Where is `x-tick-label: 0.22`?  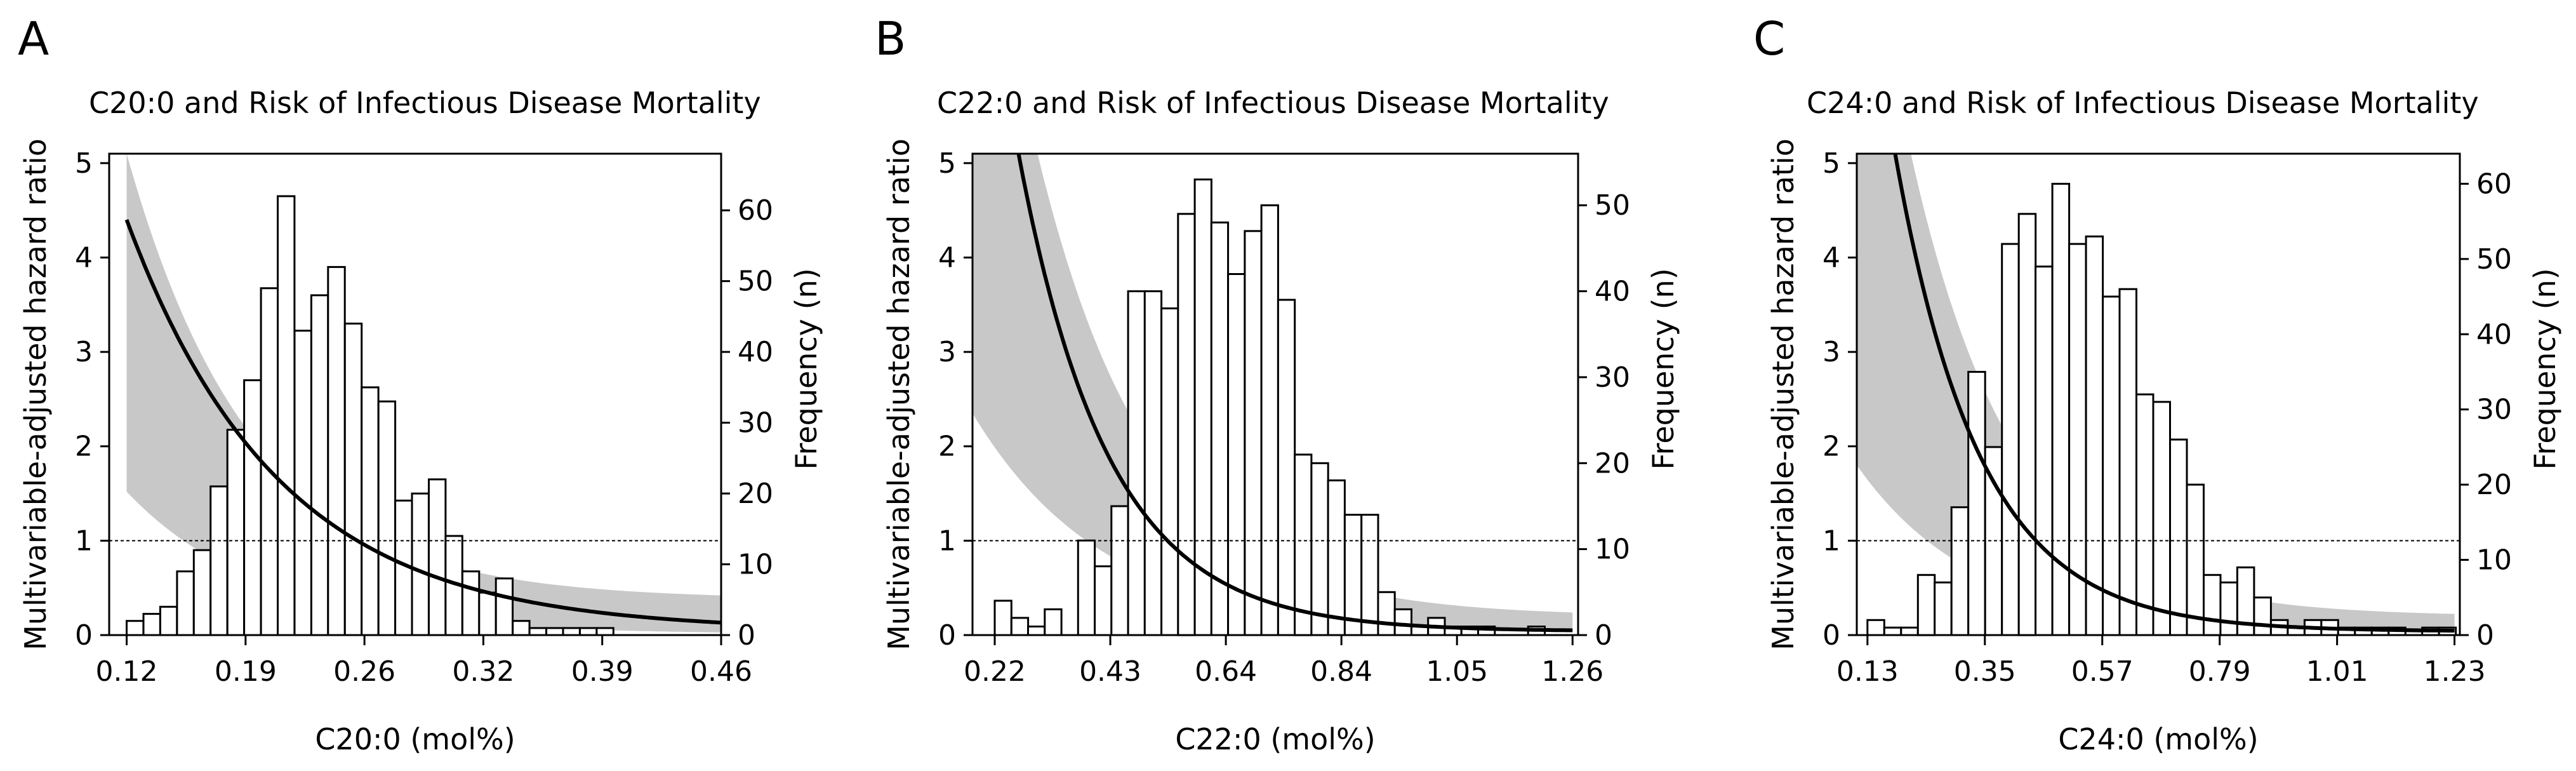
x-tick-label: 0.22 is located at coordinates (995, 671).